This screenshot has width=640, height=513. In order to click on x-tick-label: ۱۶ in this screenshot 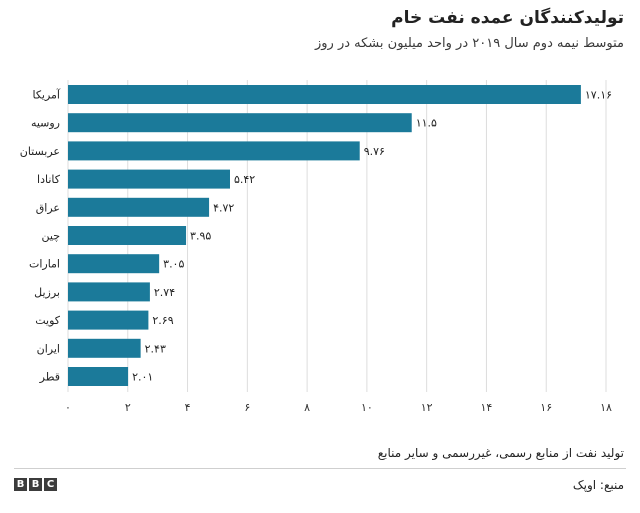, I will do `click(546, 407)`.